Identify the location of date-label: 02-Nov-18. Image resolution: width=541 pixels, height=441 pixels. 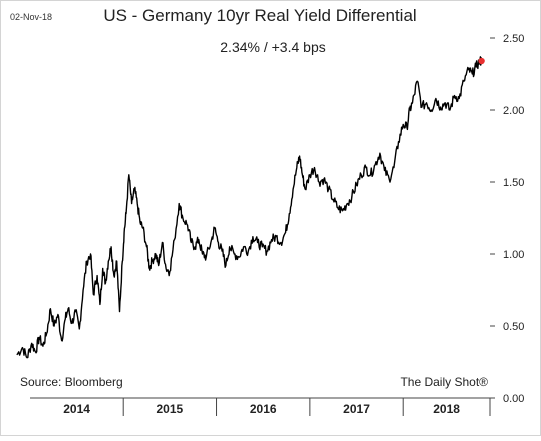
(31, 17).